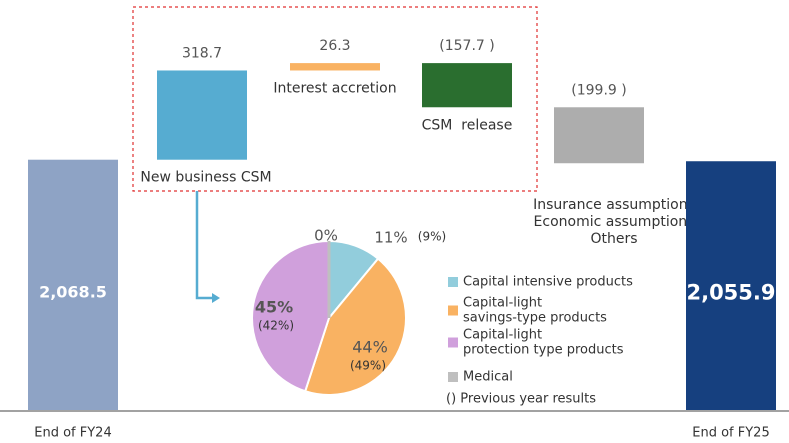 This screenshot has width=789, height=443. What do you see at coordinates (276, 326) in the screenshot?
I see `pie-previous-label: (42%)` at bounding box center [276, 326].